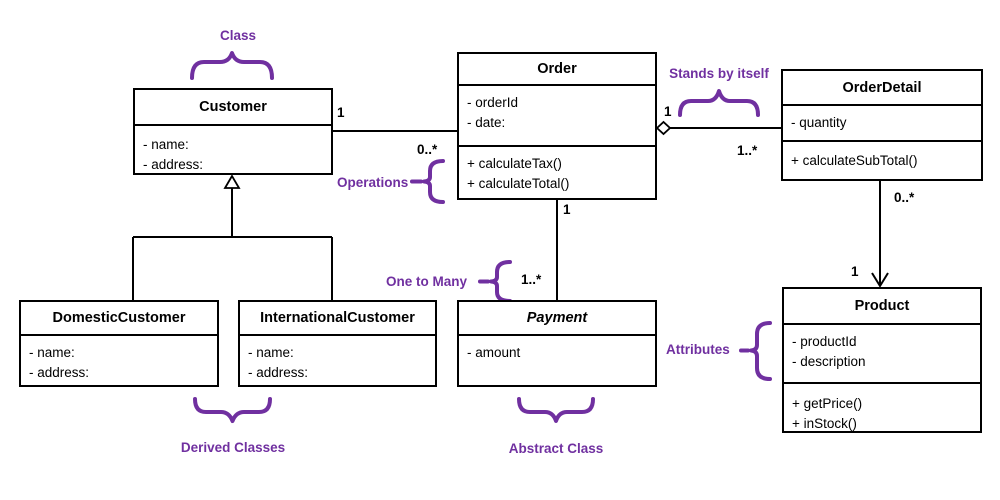 This screenshot has width=1000, height=500. Describe the element at coordinates (719, 73) in the screenshot. I see `annotation-stands-by-itself: Stands by itself` at that location.